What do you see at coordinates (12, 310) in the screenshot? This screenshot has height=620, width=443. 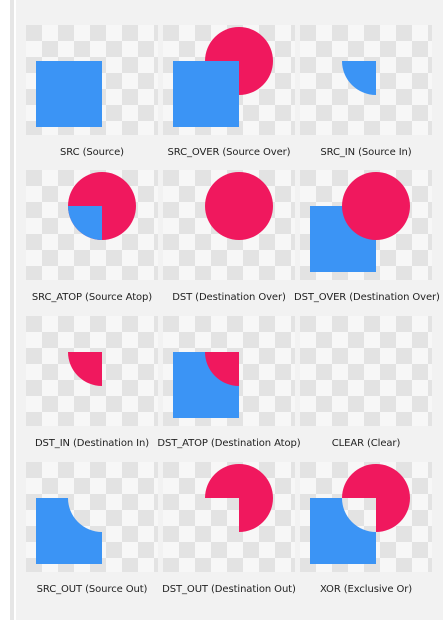 I see `left-border` at bounding box center [12, 310].